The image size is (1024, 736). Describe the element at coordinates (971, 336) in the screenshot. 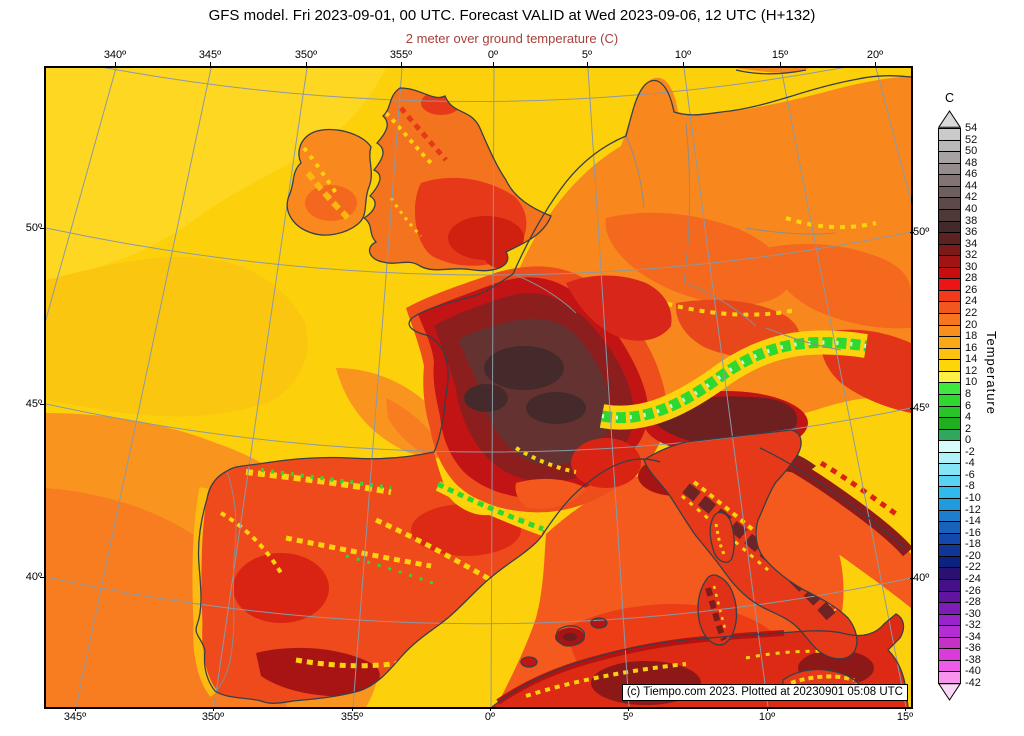

I see `colorbar-tick-label: 18` at that location.